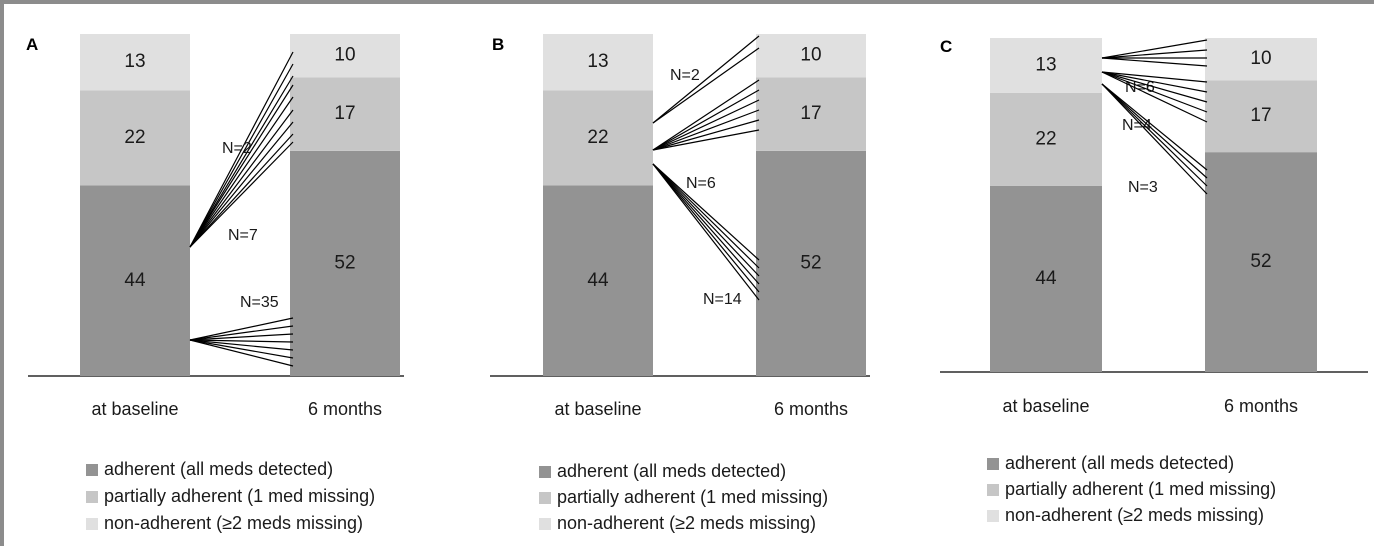  Describe the element at coordinates (1143, 187) in the screenshot. I see `transition-count-label: N=3` at that location.